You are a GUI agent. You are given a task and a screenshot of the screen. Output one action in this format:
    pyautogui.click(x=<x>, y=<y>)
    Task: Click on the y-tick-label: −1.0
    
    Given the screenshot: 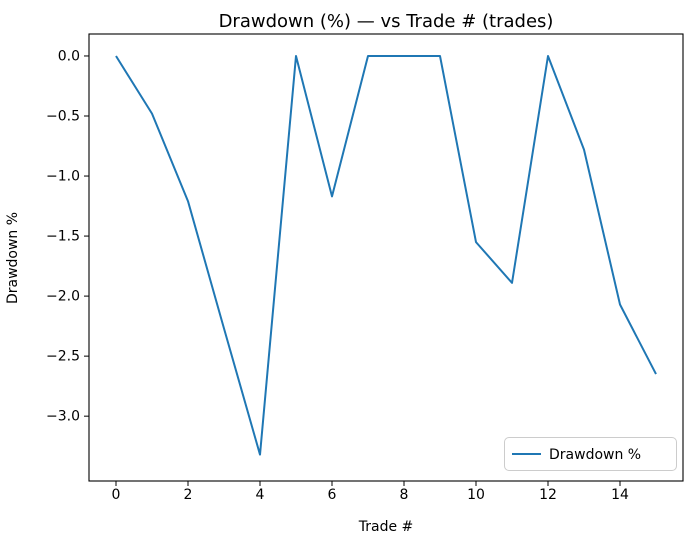 What is the action you would take?
    pyautogui.click(x=63, y=177)
    